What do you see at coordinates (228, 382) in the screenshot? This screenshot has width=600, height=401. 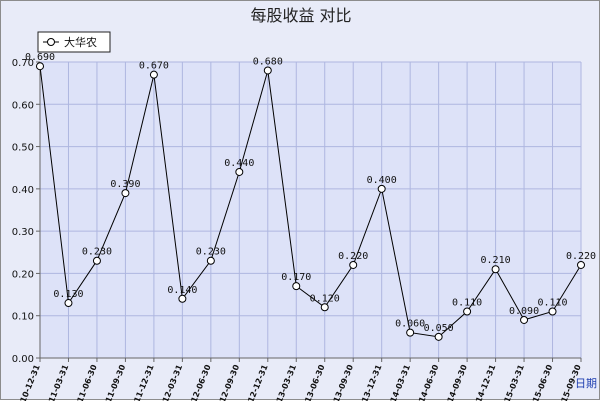 I see `x-tick-label: 2012-09-30` at bounding box center [228, 382].